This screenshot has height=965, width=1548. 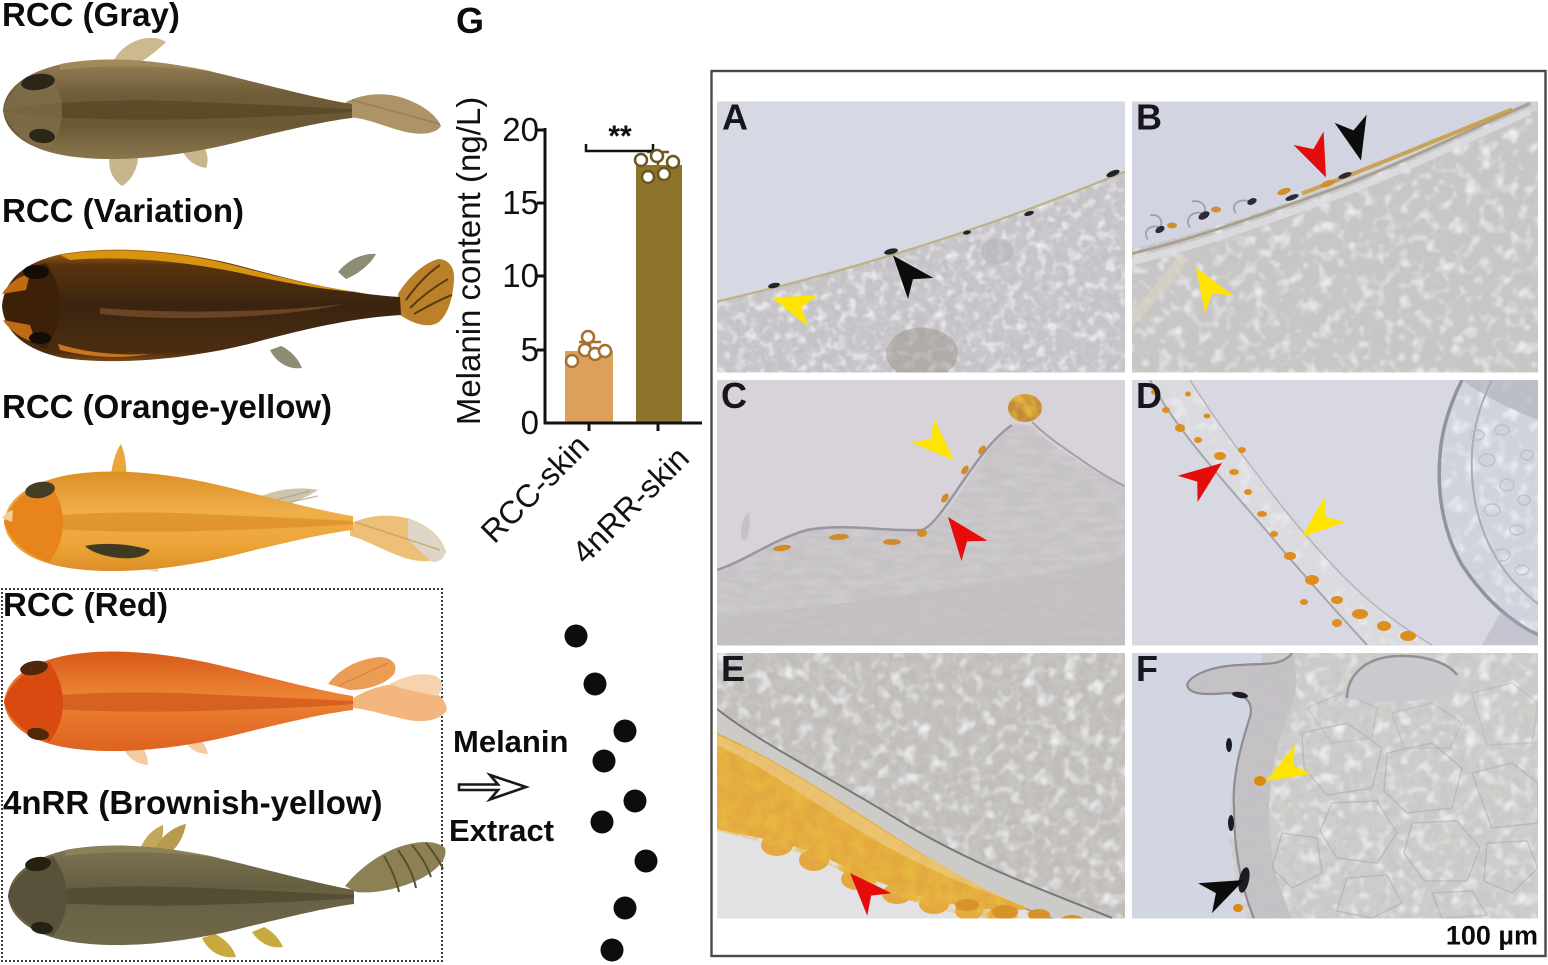 What do you see at coordinates (733, 668) in the screenshot?
I see `svg-text: E` at bounding box center [733, 668].